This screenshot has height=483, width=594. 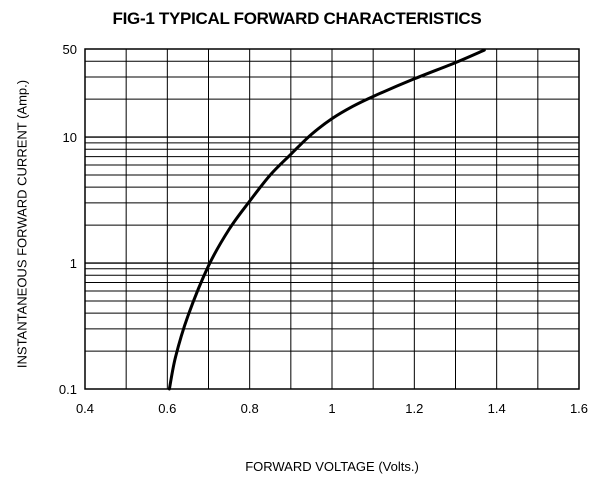 What do you see at coordinates (70, 49) in the screenshot?
I see `y-tick-label: 50` at bounding box center [70, 49].